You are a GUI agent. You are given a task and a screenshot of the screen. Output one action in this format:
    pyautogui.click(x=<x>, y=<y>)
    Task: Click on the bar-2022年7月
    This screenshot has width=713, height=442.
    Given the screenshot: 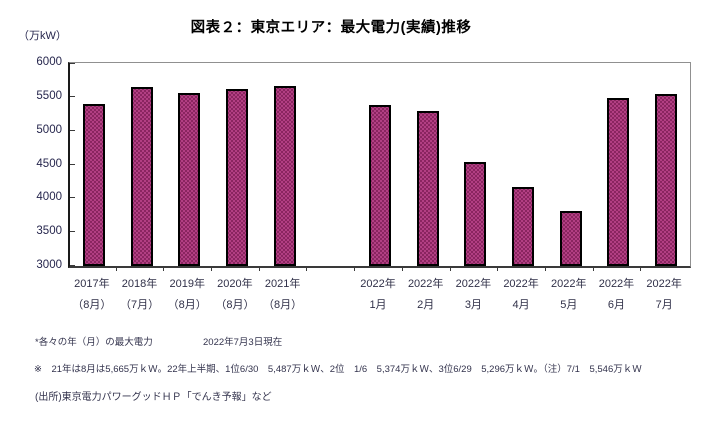 What is the action you would take?
    pyautogui.click(x=666, y=180)
    